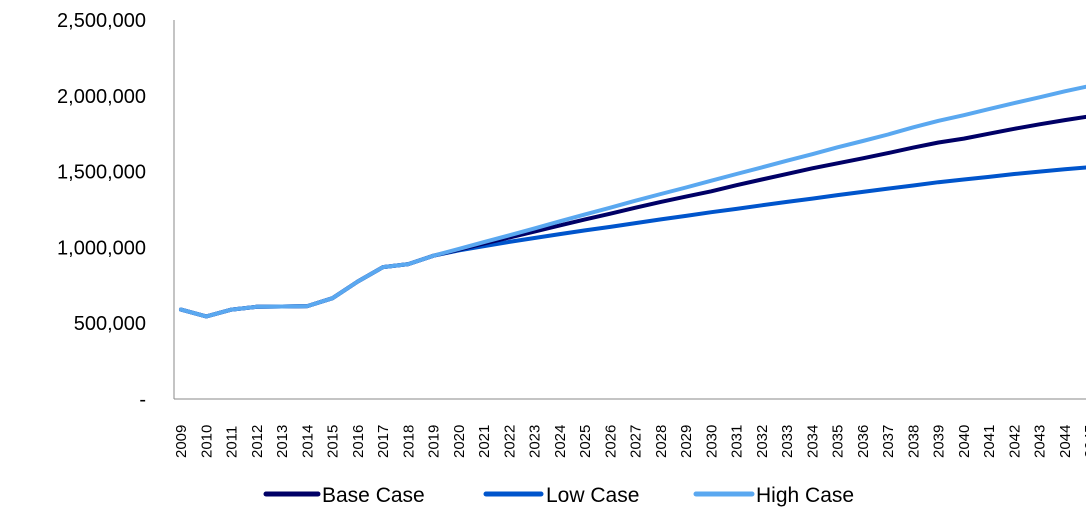 The height and width of the screenshot is (514, 1086). Describe the element at coordinates (101, 21) in the screenshot. I see `y-tick-label: 2,500,000` at that location.